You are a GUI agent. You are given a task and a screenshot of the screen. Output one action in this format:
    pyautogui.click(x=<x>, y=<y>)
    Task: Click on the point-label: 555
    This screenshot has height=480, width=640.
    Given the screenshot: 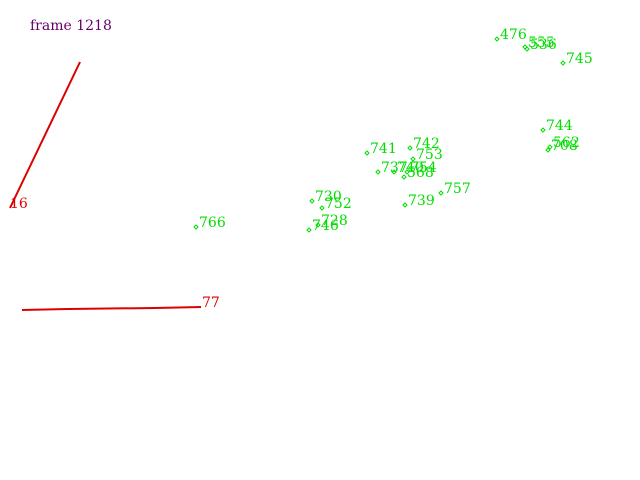 What is the action you would take?
    pyautogui.click(x=541, y=43)
    